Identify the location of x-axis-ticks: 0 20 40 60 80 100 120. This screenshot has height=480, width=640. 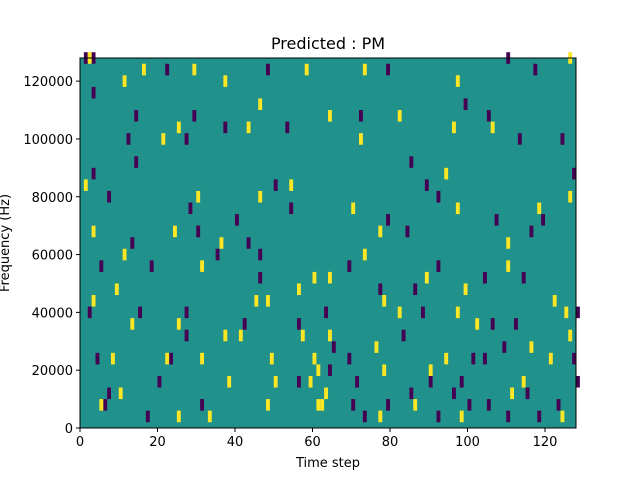
(317, 439).